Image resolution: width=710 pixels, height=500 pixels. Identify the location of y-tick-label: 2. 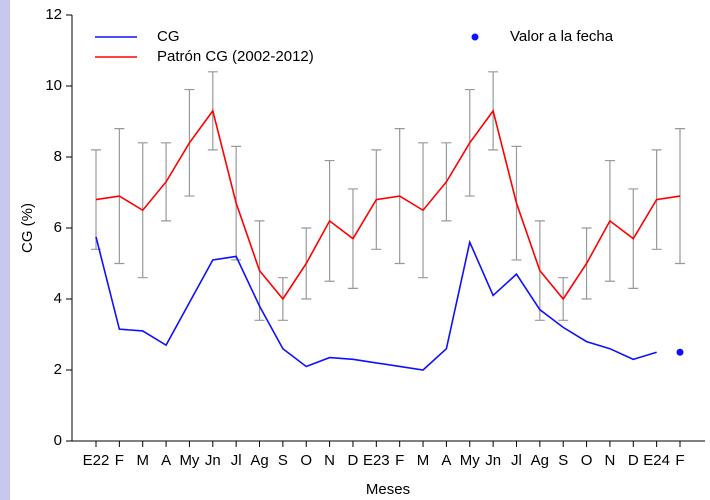
(58, 369).